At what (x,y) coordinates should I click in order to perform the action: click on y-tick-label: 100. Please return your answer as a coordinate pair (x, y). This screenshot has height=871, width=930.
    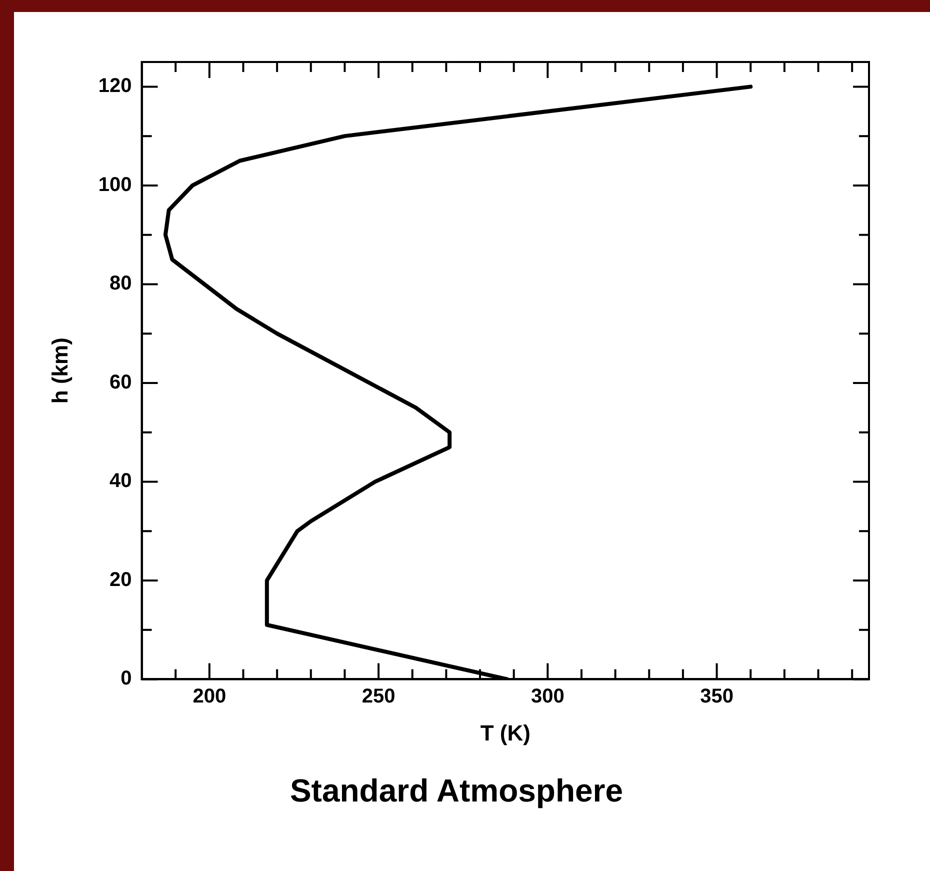
    Looking at the image, I should click on (115, 185).